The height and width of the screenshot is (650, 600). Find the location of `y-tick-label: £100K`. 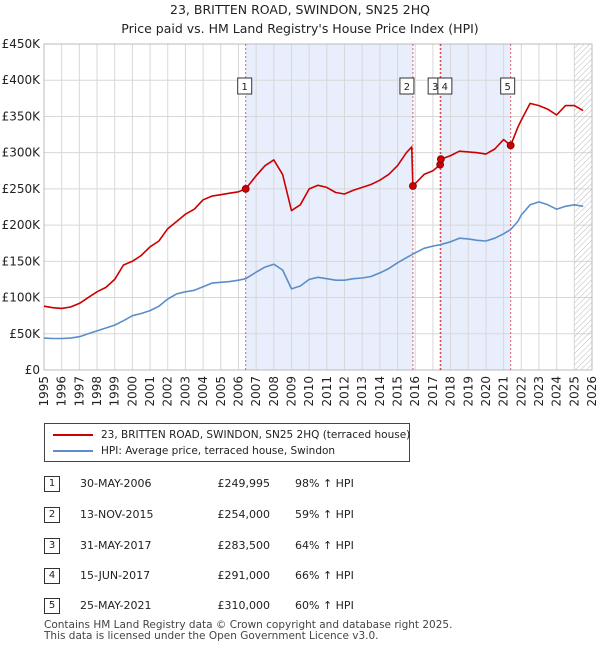

y-tick-label: £100K is located at coordinates (22, 298).